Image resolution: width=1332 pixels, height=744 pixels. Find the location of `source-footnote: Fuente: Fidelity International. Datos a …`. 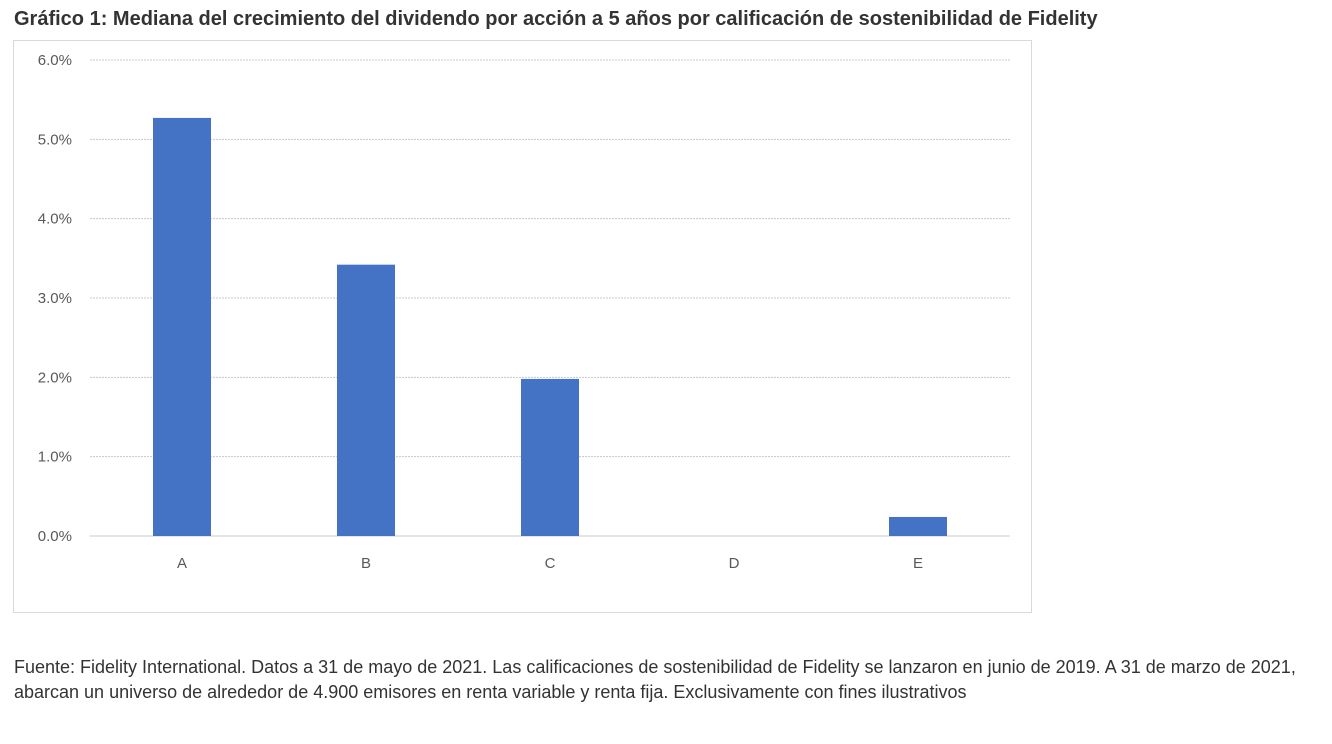

source-footnote: Fuente: Fidelity International. Datos a … is located at coordinates (655, 679).